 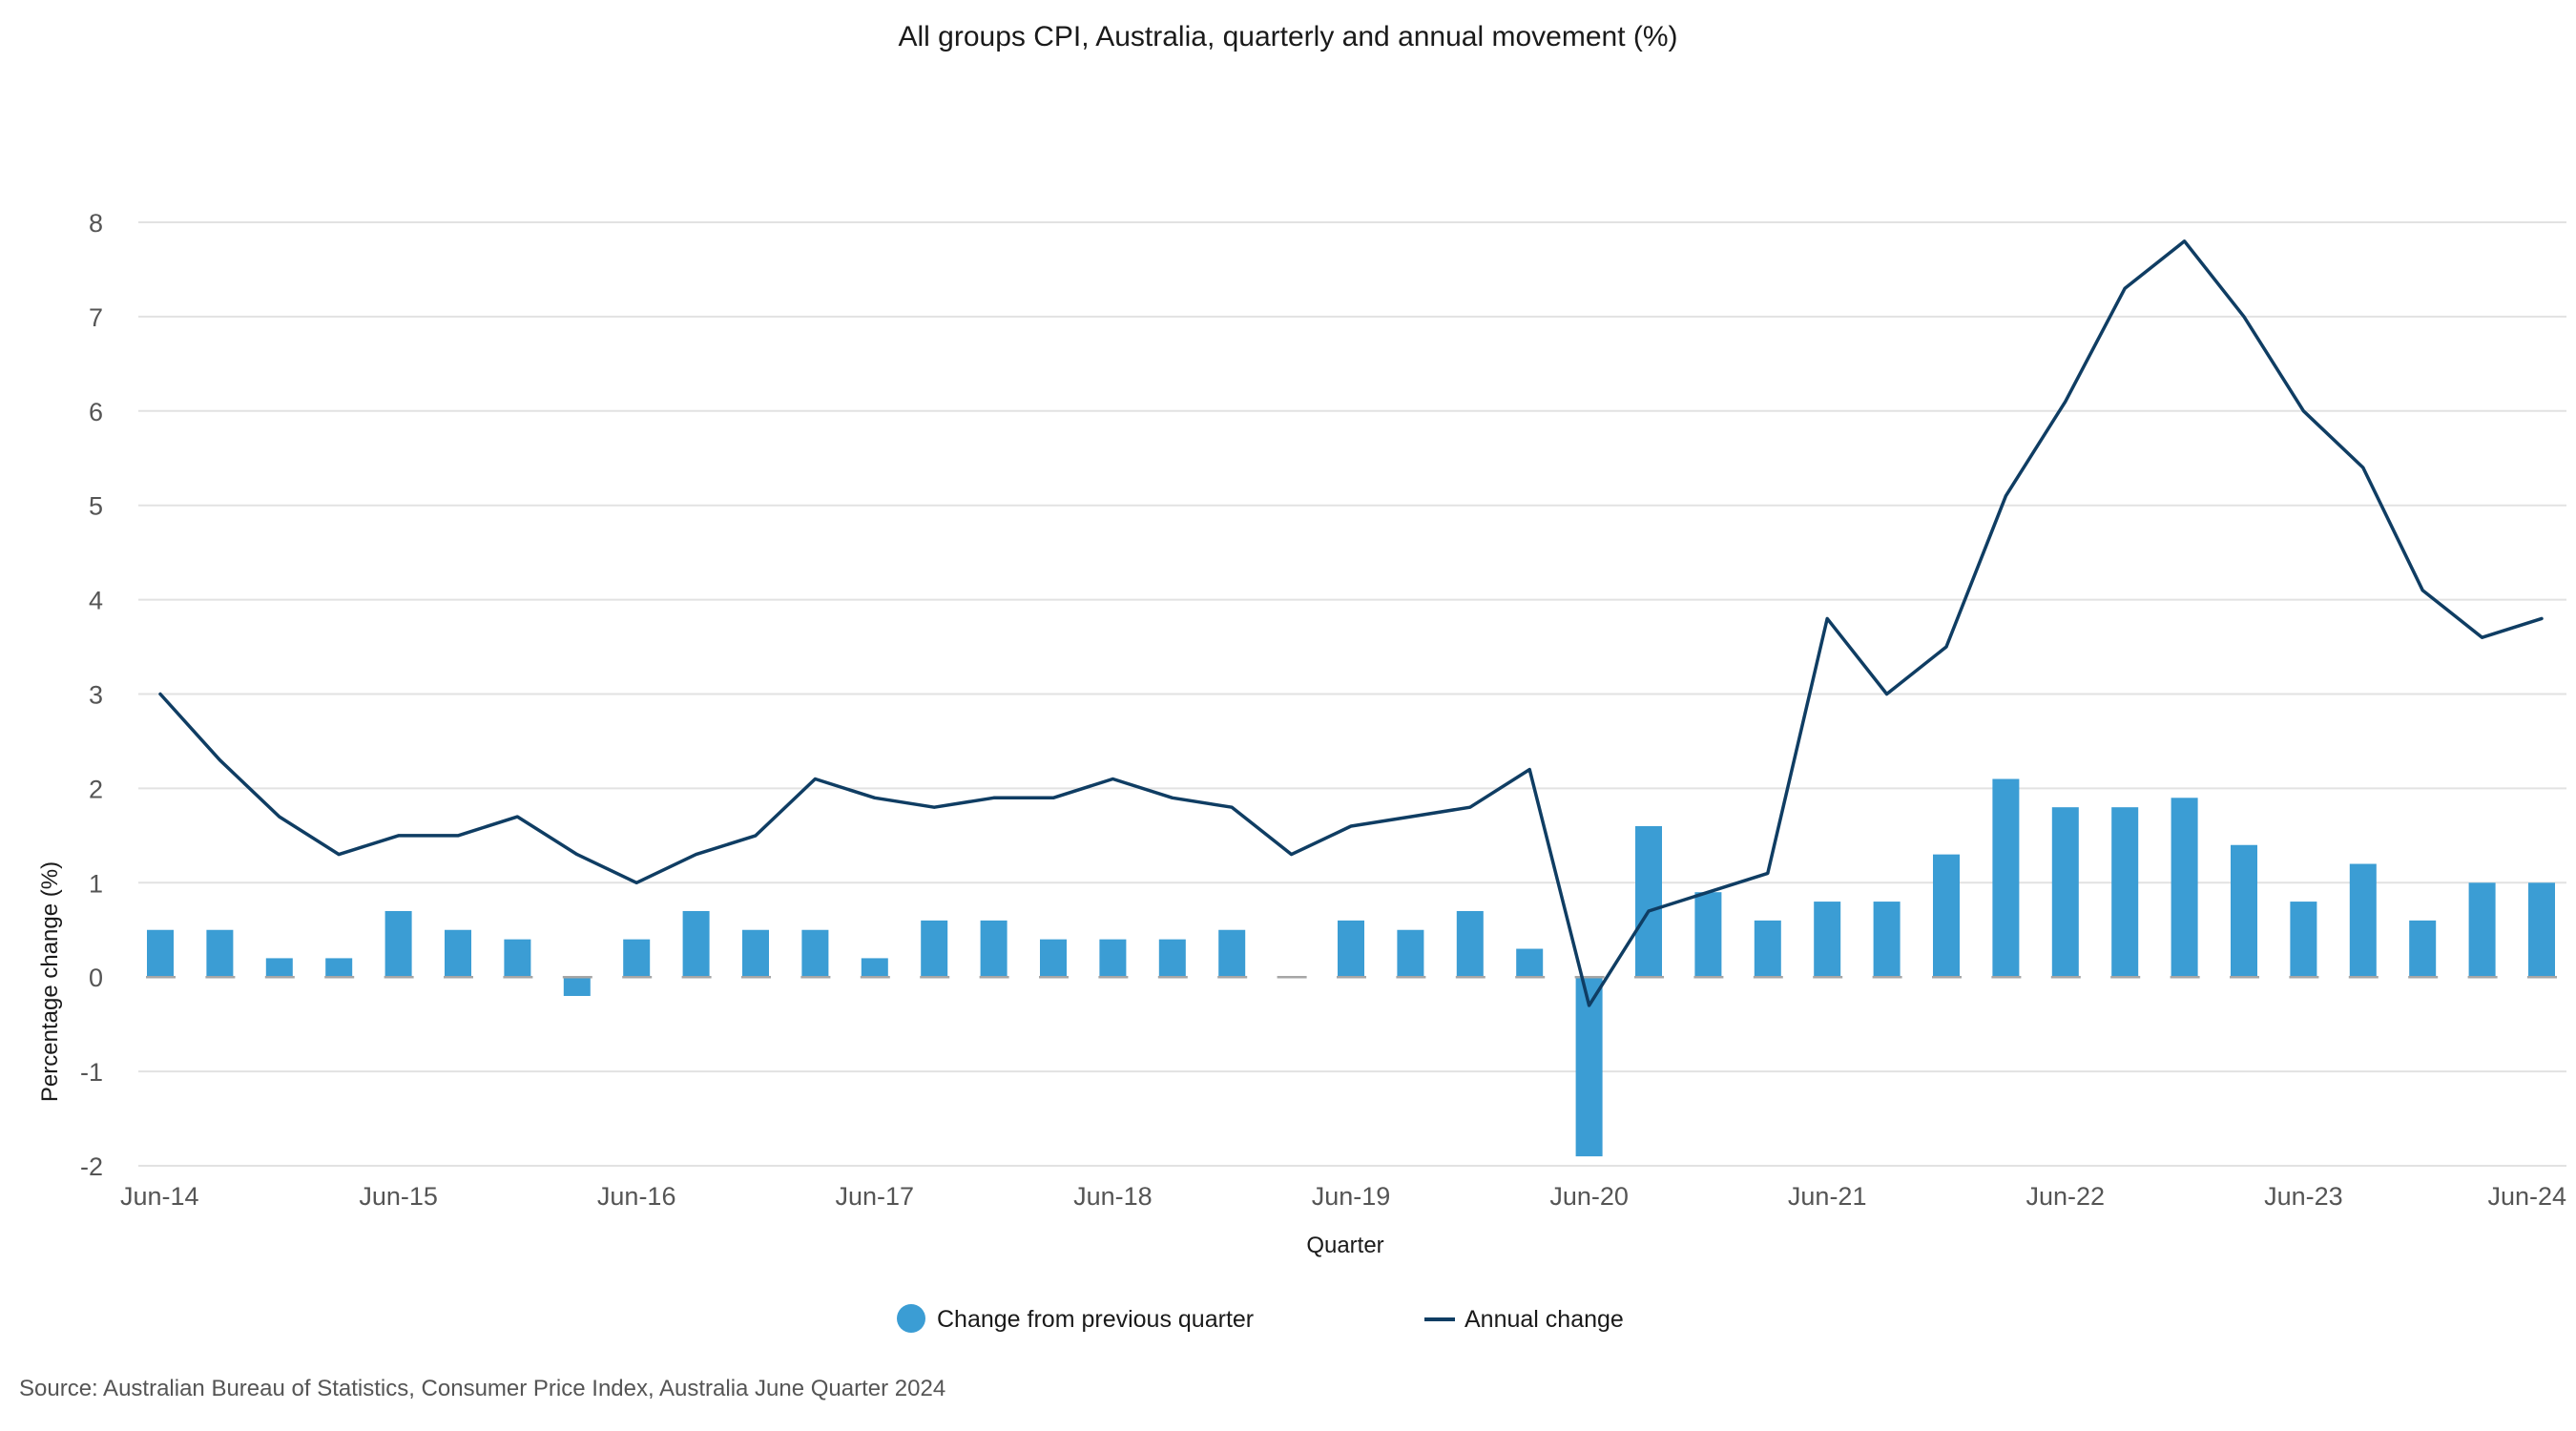 I want to click on x-tick-label: Jun-21, so click(x=1827, y=1196).